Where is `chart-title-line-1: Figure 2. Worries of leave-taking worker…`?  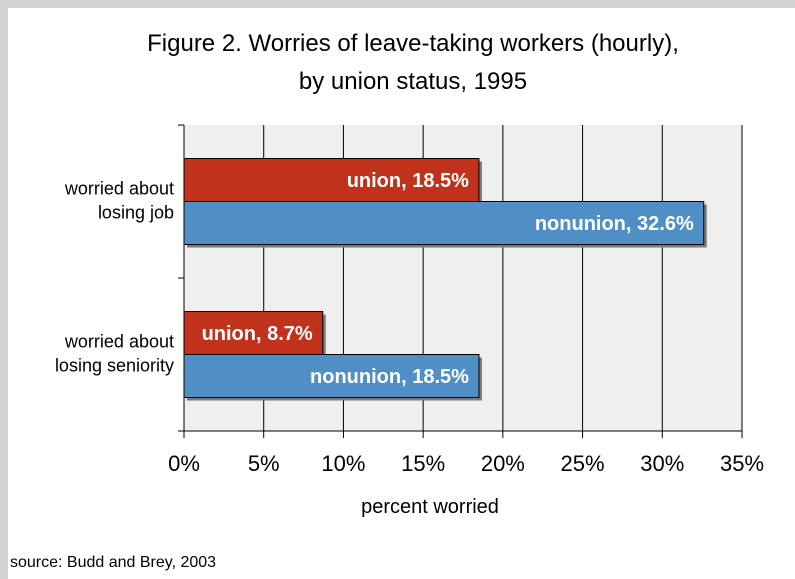
chart-title-line-1: Figure 2. Worries of leave-taking worker… is located at coordinates (413, 43).